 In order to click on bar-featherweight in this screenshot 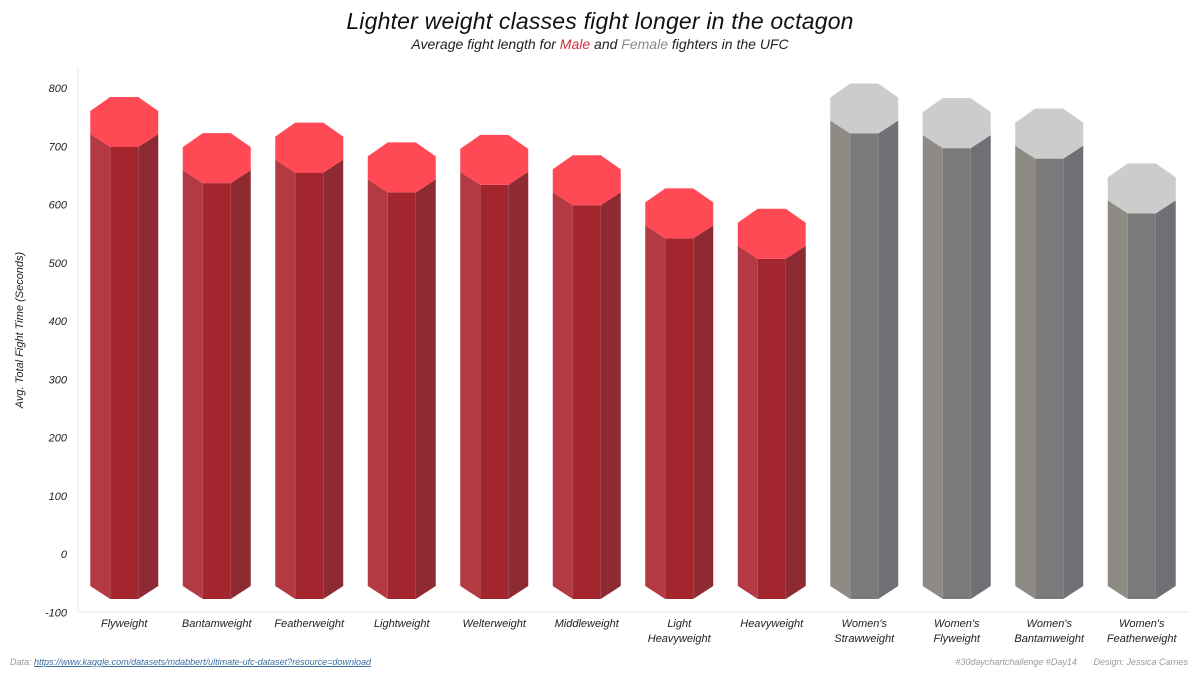, I will do `click(309, 361)`.